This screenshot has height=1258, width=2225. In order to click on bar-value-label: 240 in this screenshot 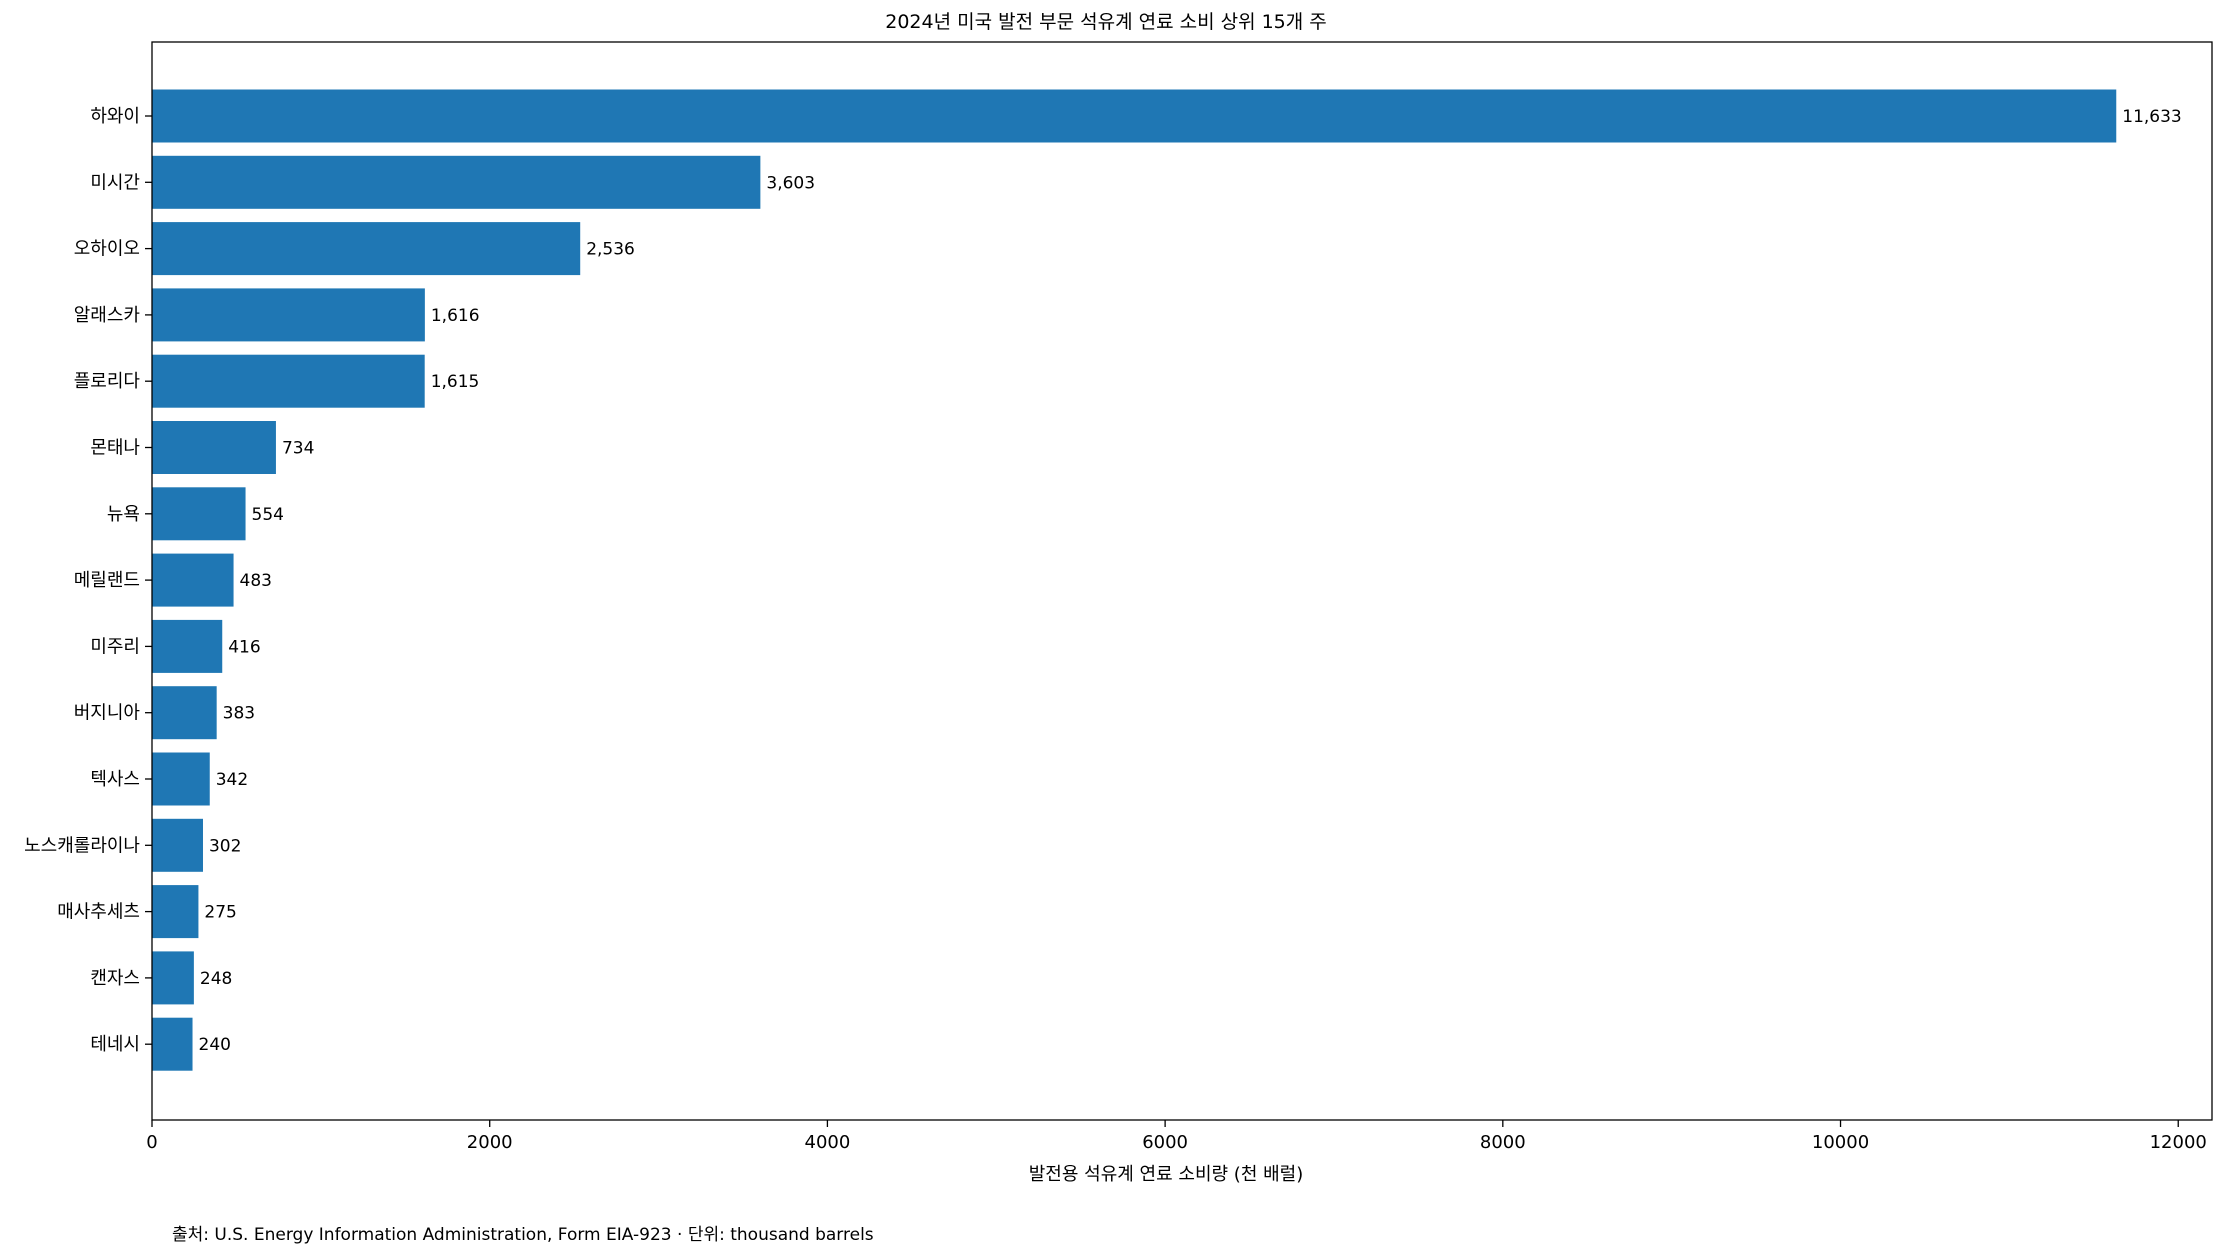, I will do `click(215, 1045)`.